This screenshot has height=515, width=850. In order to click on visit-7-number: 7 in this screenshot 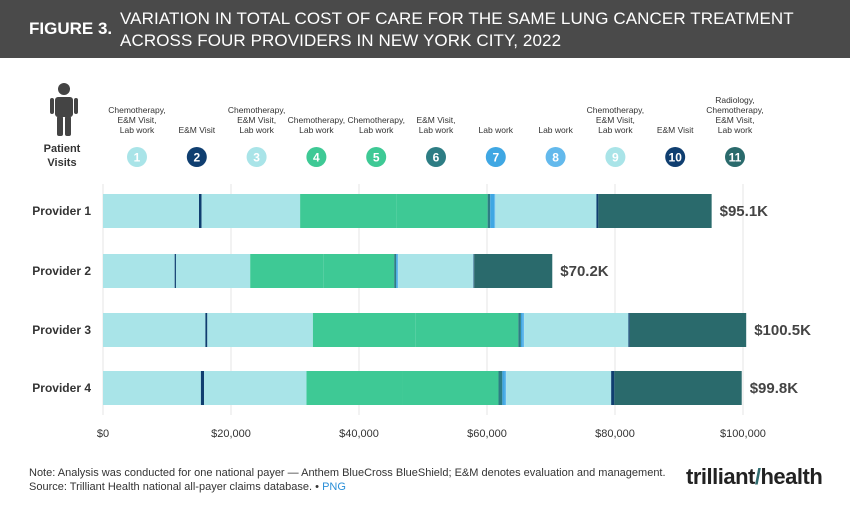, I will do `click(495, 158)`.